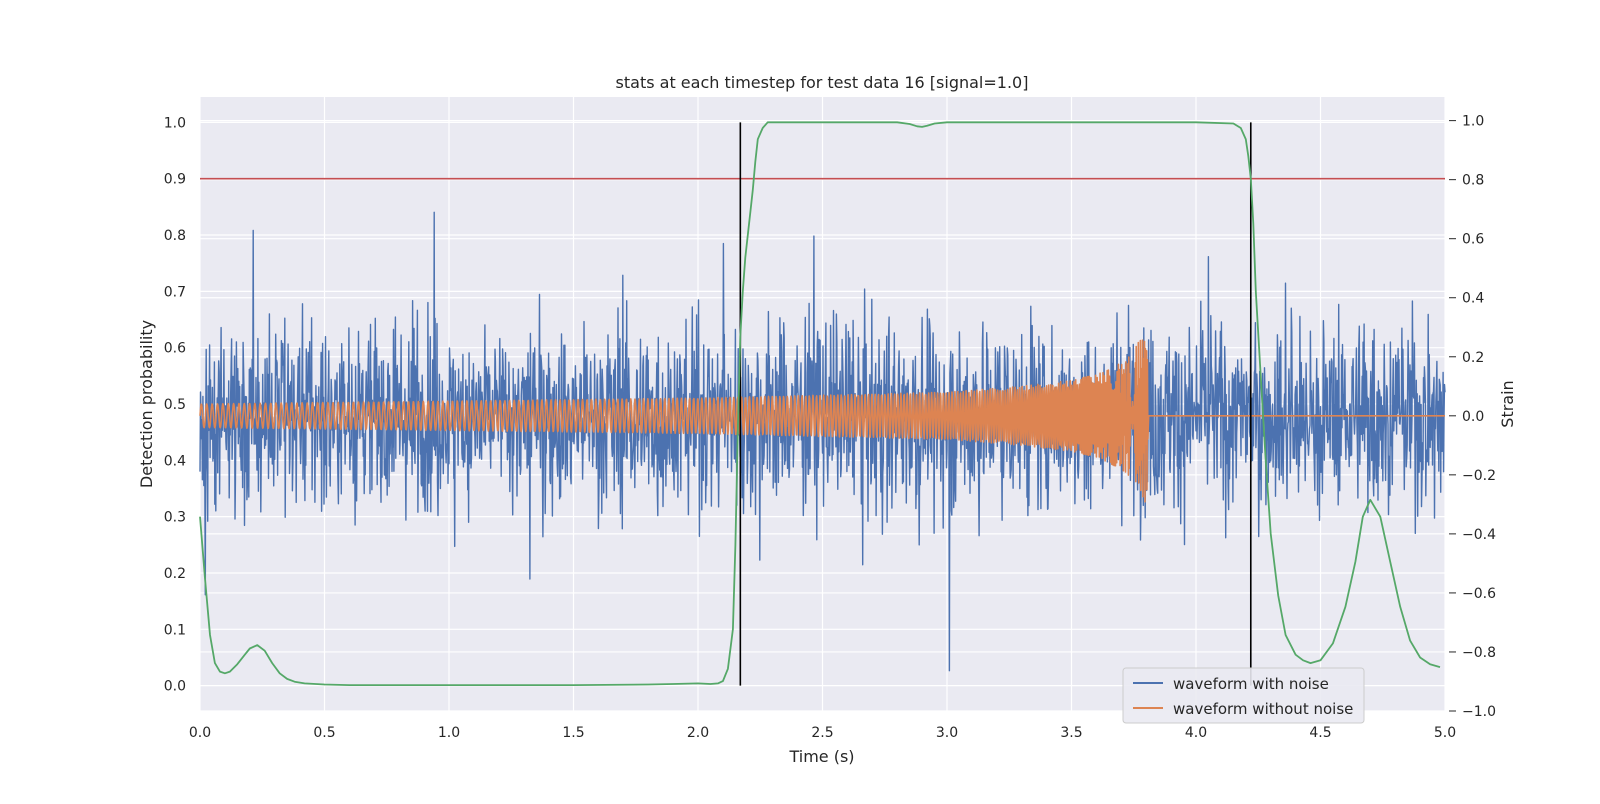 The width and height of the screenshot is (1600, 804). Describe the element at coordinates (1479, 712) in the screenshot. I see `y2-tick-label: −1.0` at that location.